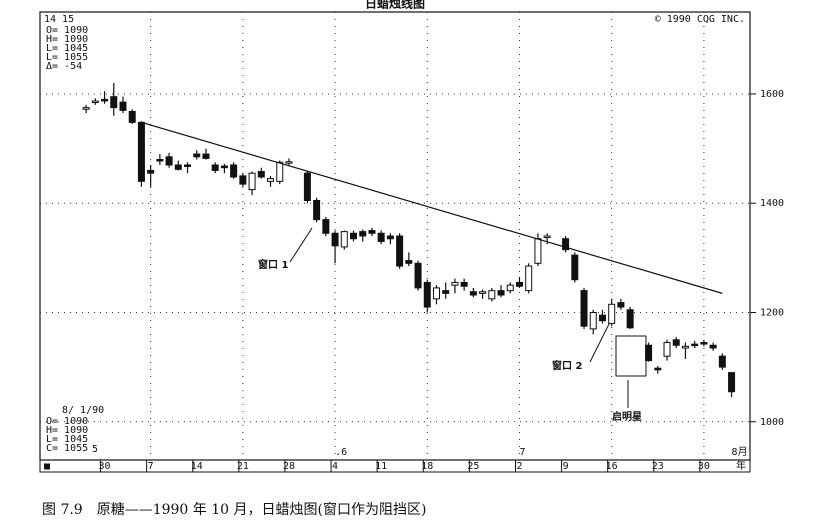 This screenshot has width=824, height=528. What do you see at coordinates (289, 466) in the screenshot?
I see `x-tick-label: 28` at bounding box center [289, 466].